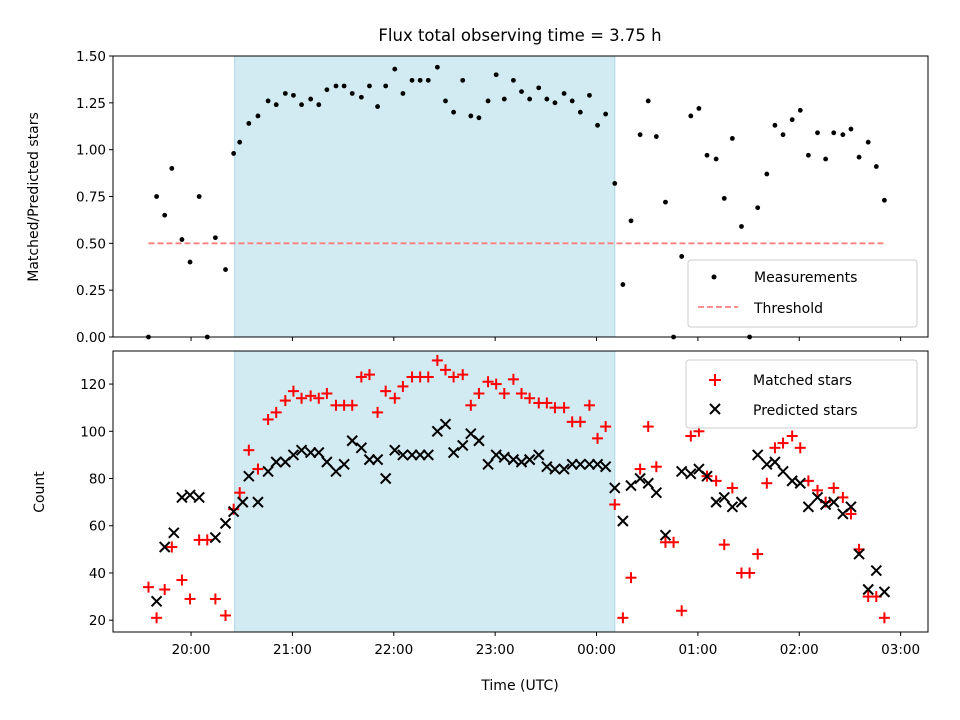 This screenshot has width=960, height=720. I want to click on top-legend-box, so click(802, 293).